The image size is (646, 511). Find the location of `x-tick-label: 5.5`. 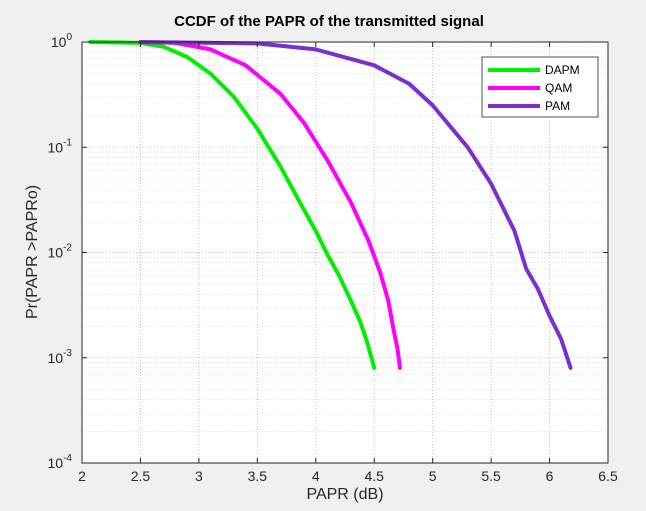

x-tick-label: 5.5 is located at coordinates (491, 476).